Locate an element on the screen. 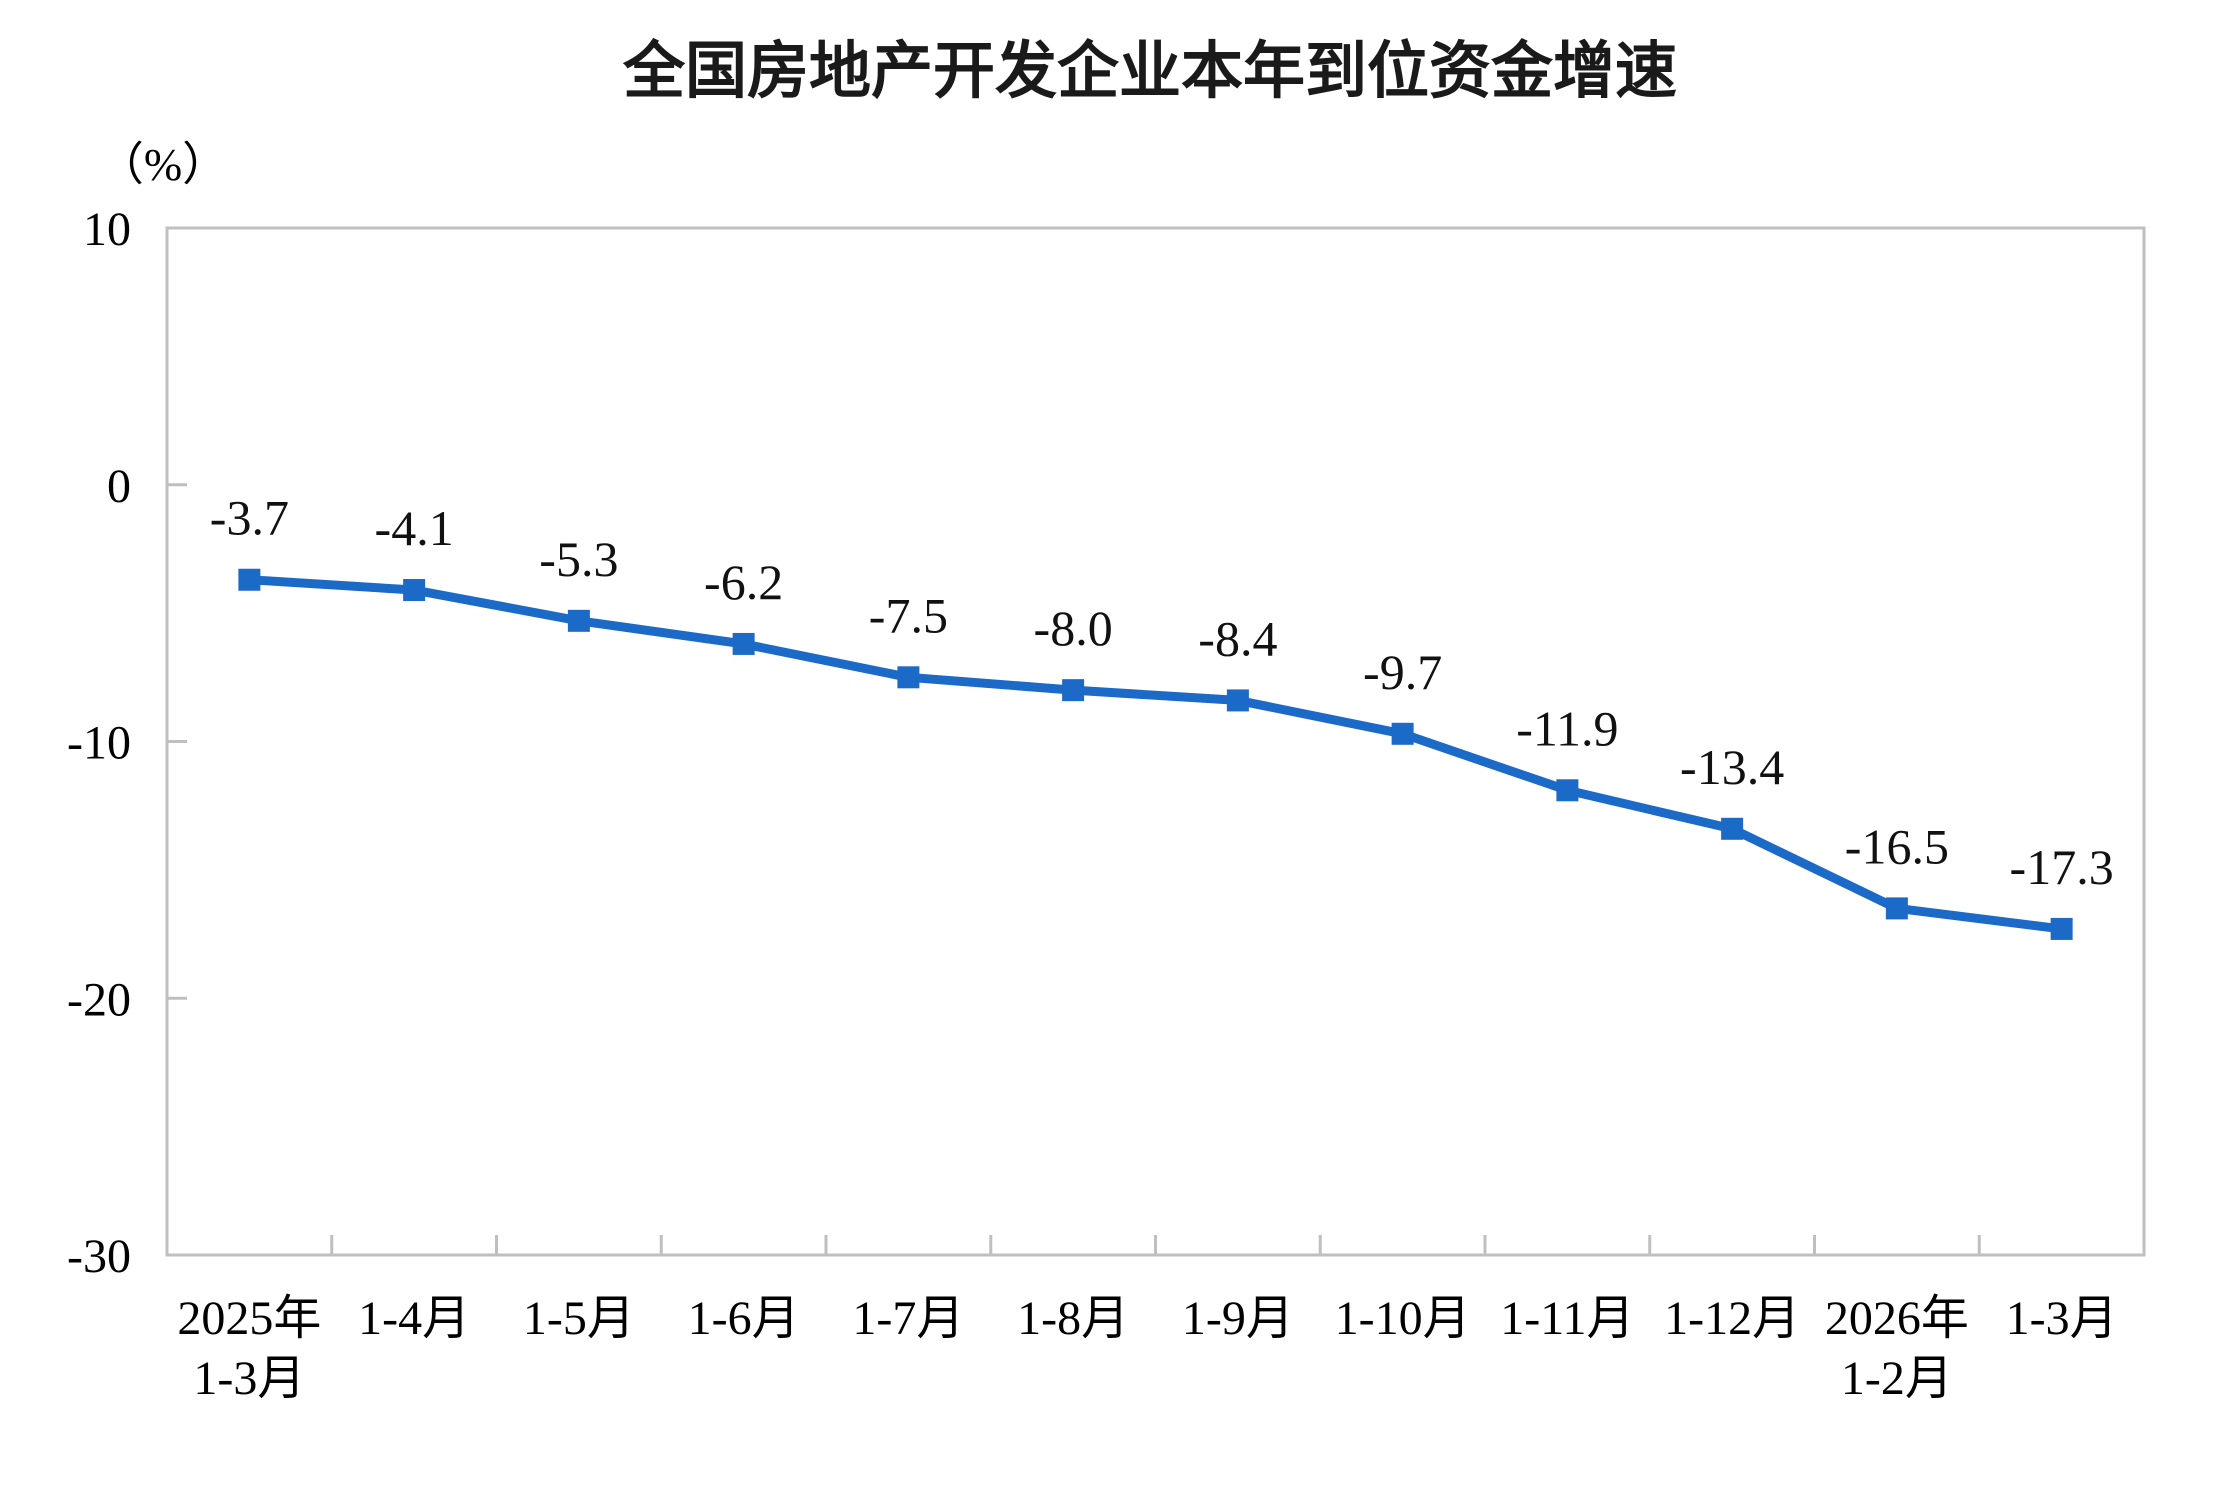 The width and height of the screenshot is (2216, 1492). data-value-label: -16.5 is located at coordinates (1897, 846).